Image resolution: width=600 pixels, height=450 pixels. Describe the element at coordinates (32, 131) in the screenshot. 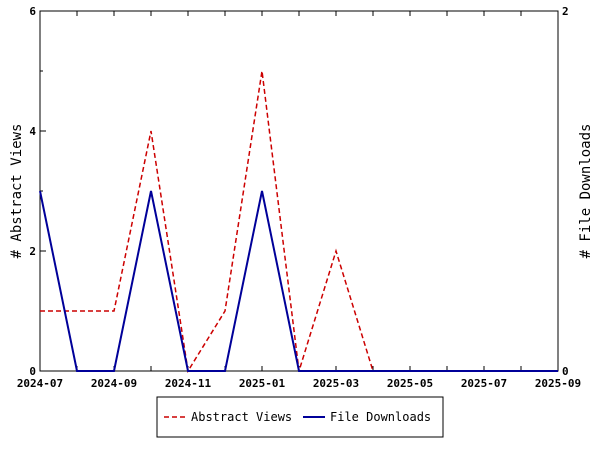

I see `y-left-tick-label-4: 4` at that location.